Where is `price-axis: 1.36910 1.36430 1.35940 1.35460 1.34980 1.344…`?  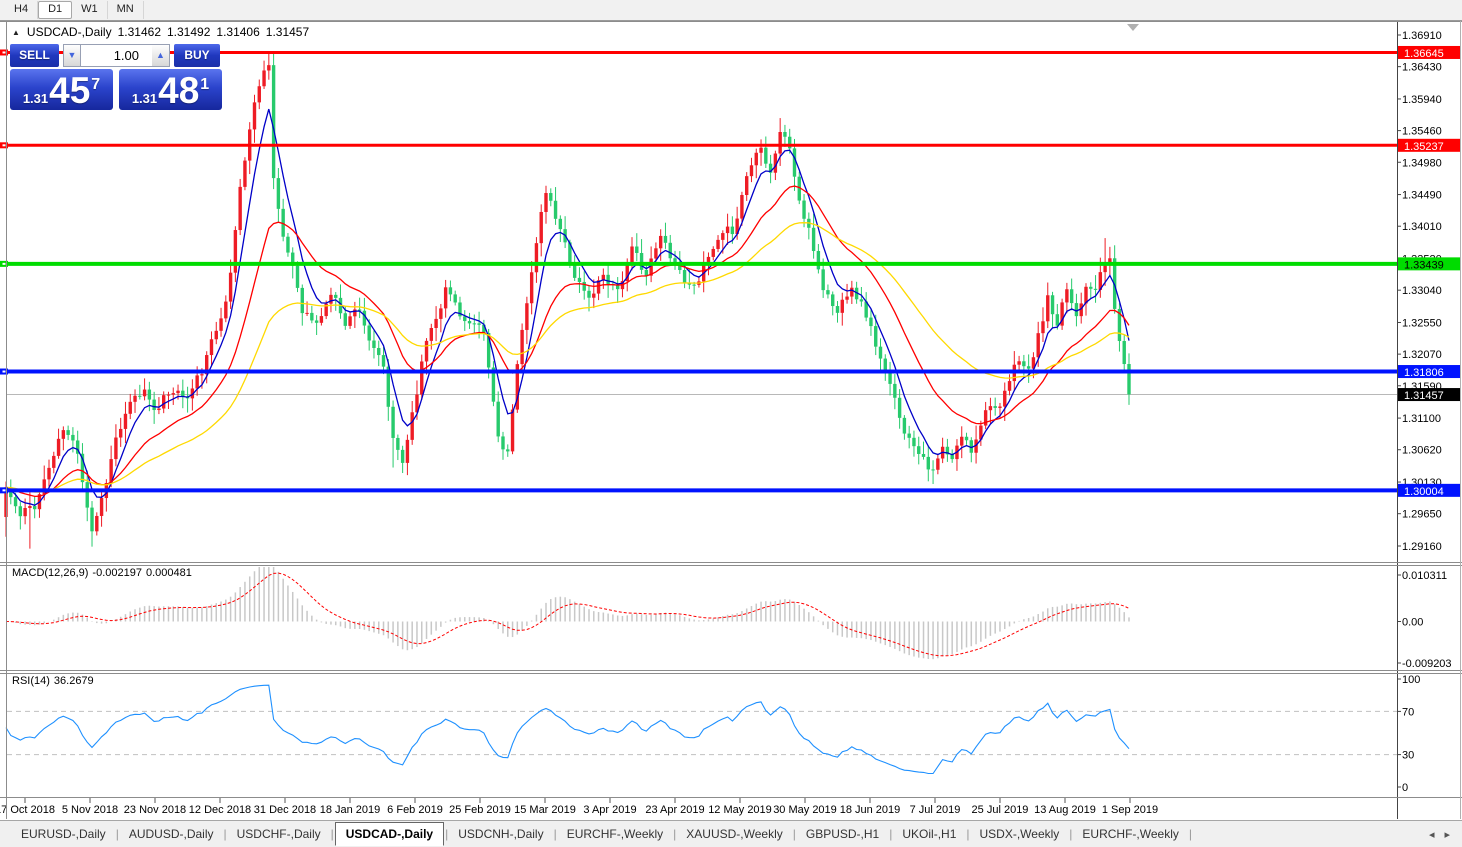
price-axis: 1.36910 1.36430 1.35940 1.35460 1.34980 1.344… is located at coordinates (1428, 420).